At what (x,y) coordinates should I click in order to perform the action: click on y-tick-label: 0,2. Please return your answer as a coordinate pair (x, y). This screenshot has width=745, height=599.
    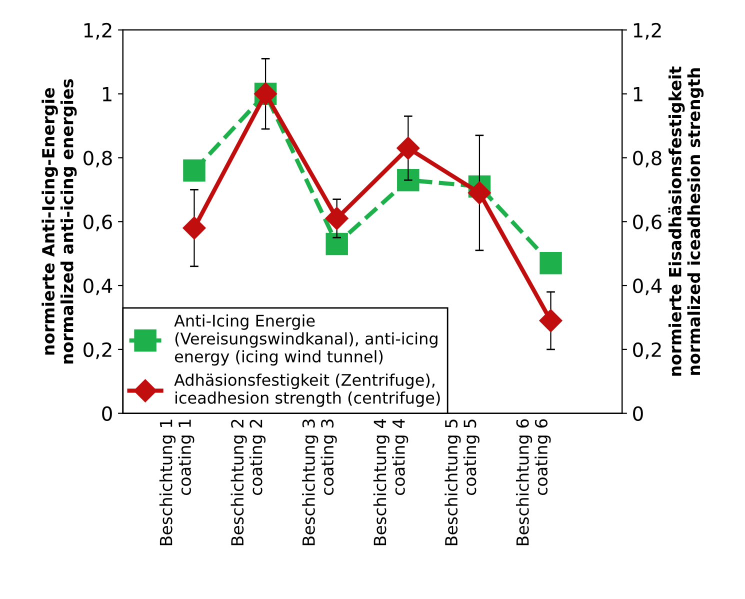
    Looking at the image, I should click on (98, 351).